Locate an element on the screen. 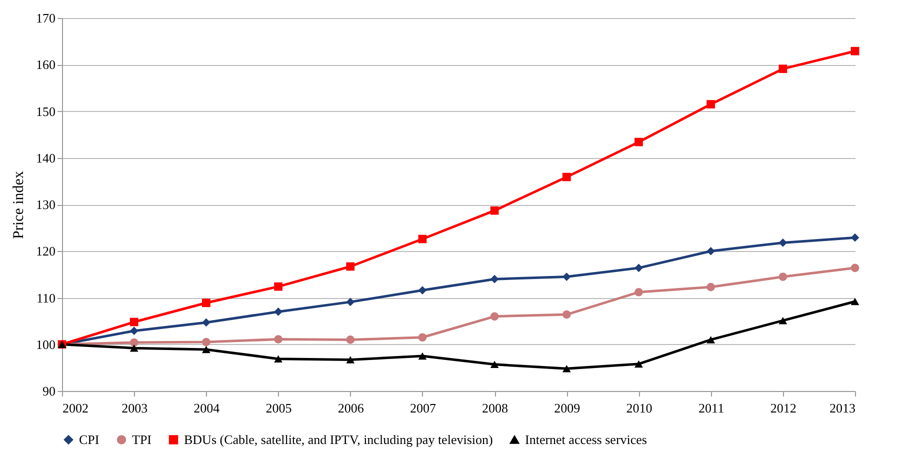 This screenshot has height=468, width=922. x-tick-label: 2006 is located at coordinates (351, 408).